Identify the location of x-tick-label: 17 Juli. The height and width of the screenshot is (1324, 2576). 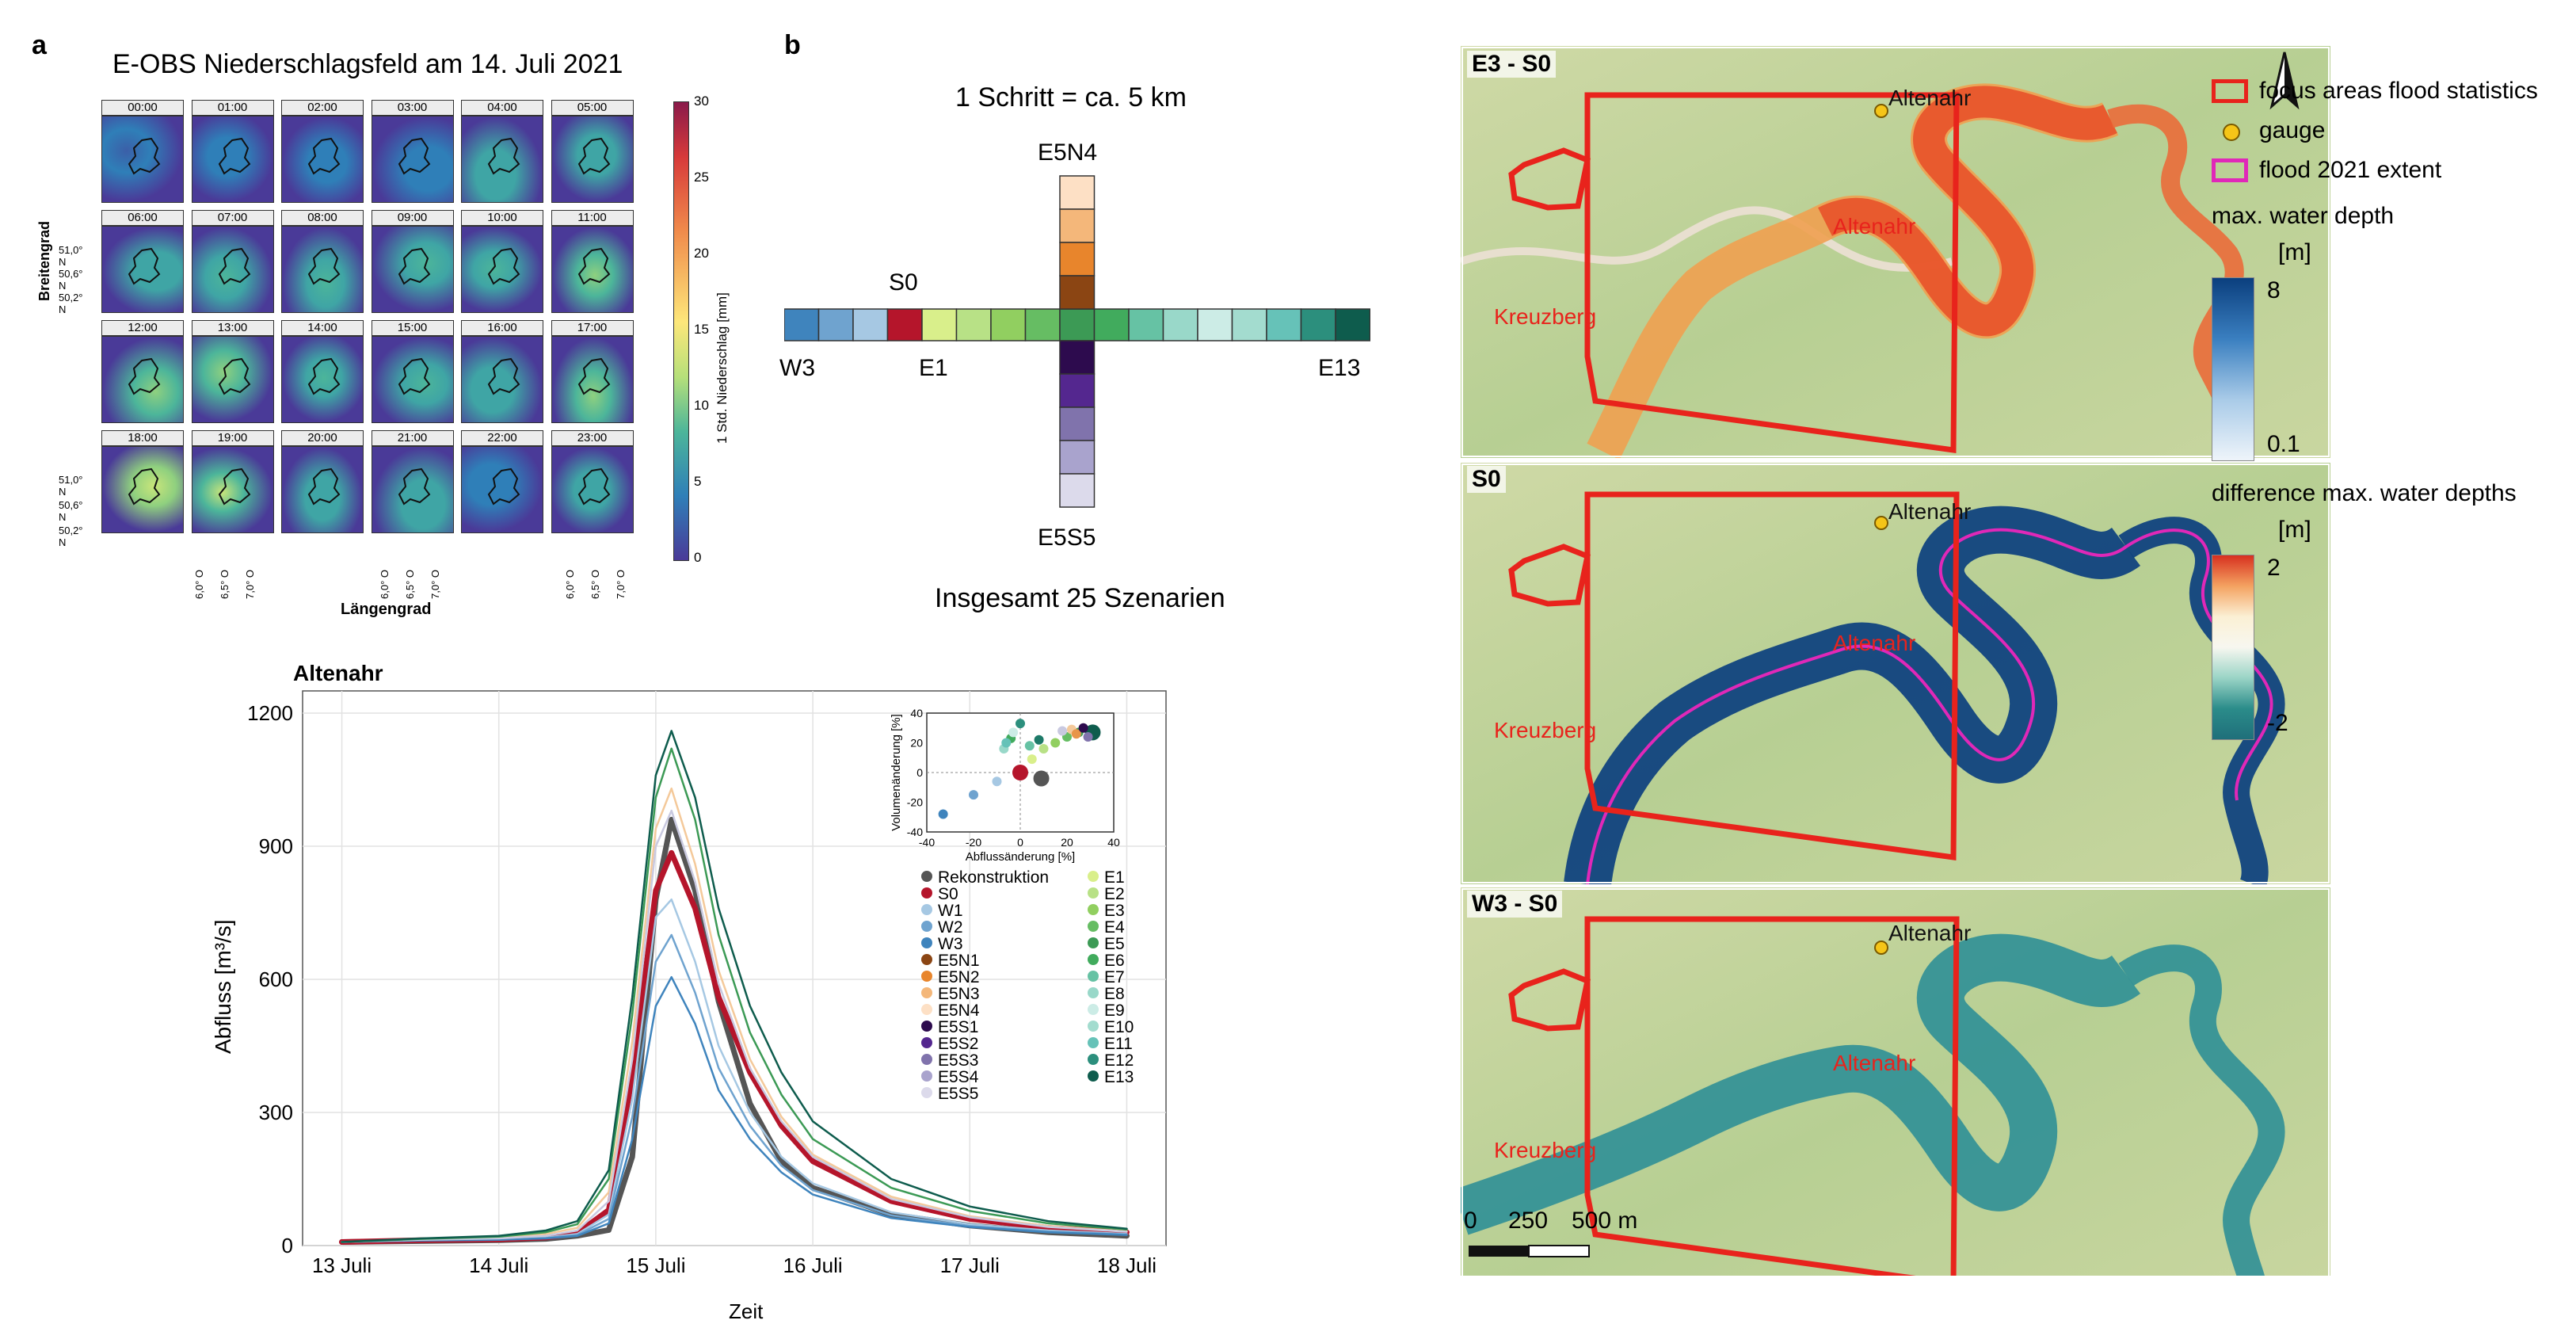
(970, 1265).